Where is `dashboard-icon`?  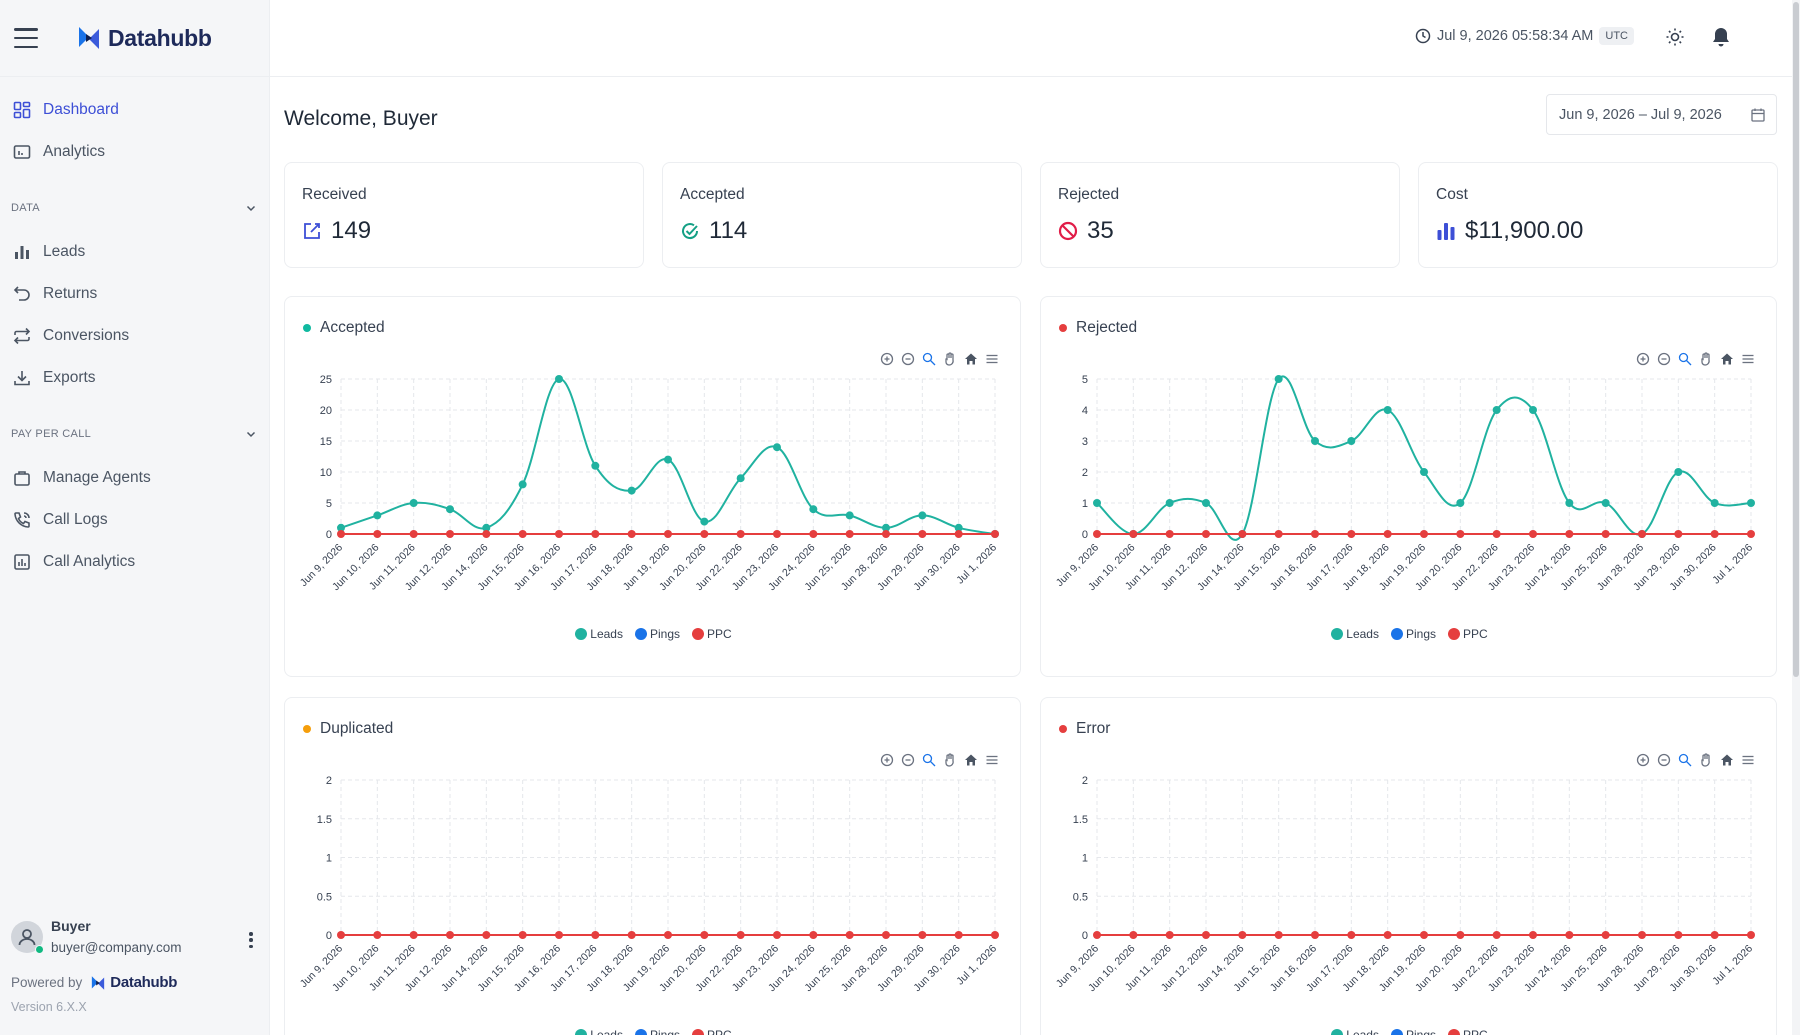
dashboard-icon is located at coordinates (22, 110).